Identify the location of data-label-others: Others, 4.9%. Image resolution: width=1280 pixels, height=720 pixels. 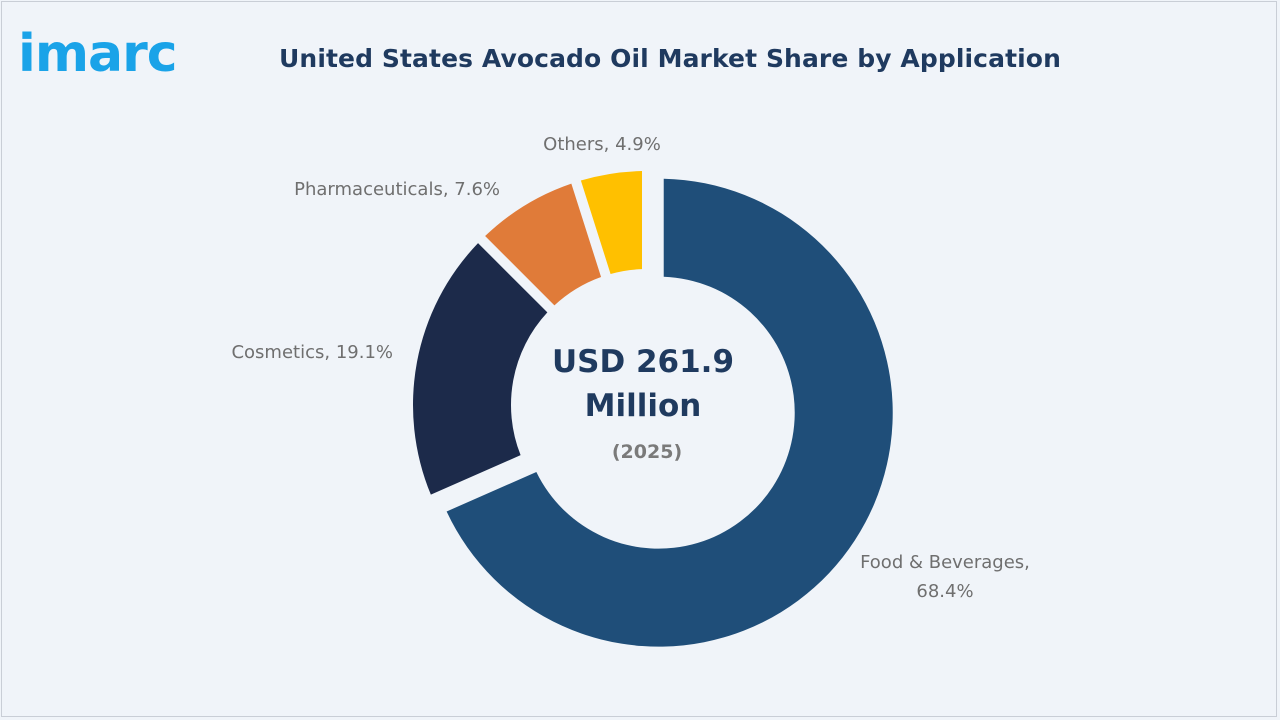
(602, 144).